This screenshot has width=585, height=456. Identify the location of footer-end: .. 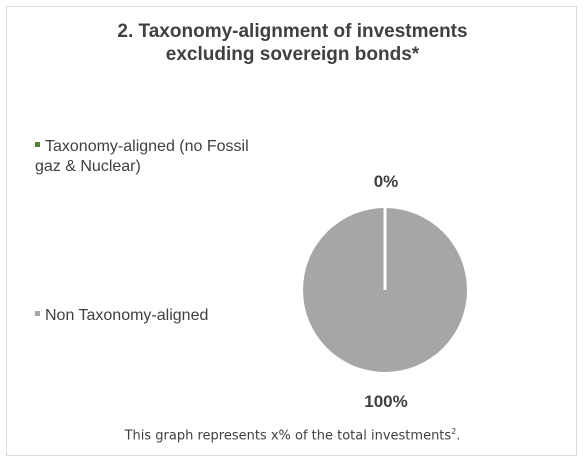
(458, 436).